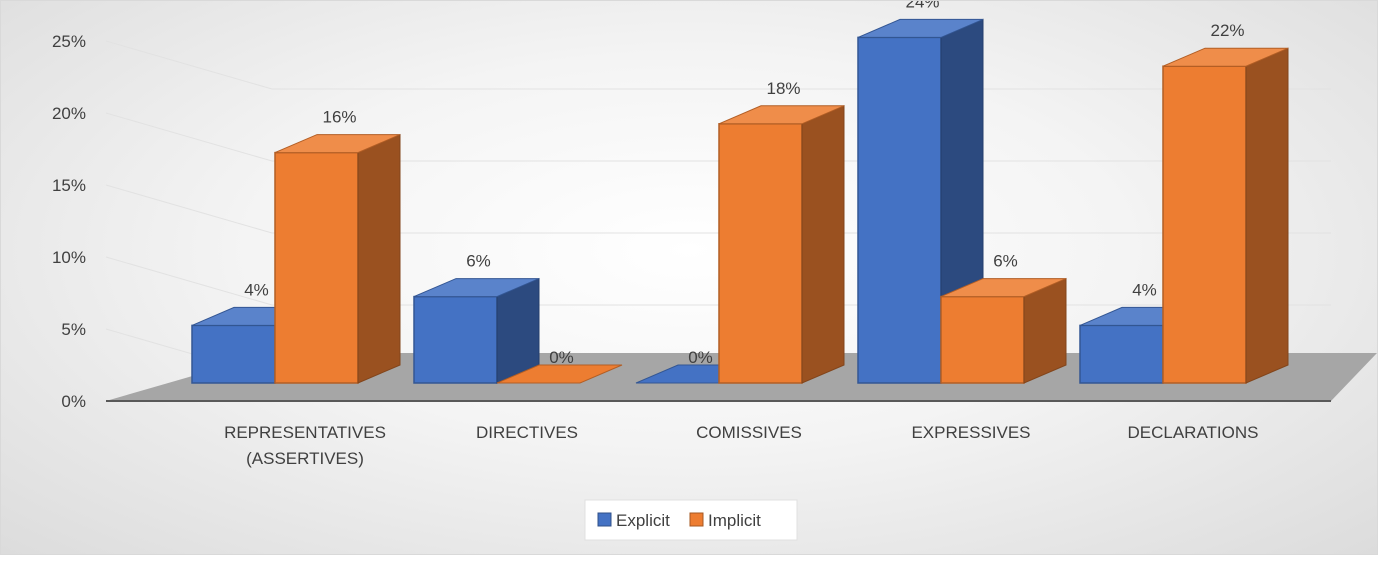  I want to click on bar-flat, so click(559, 374).